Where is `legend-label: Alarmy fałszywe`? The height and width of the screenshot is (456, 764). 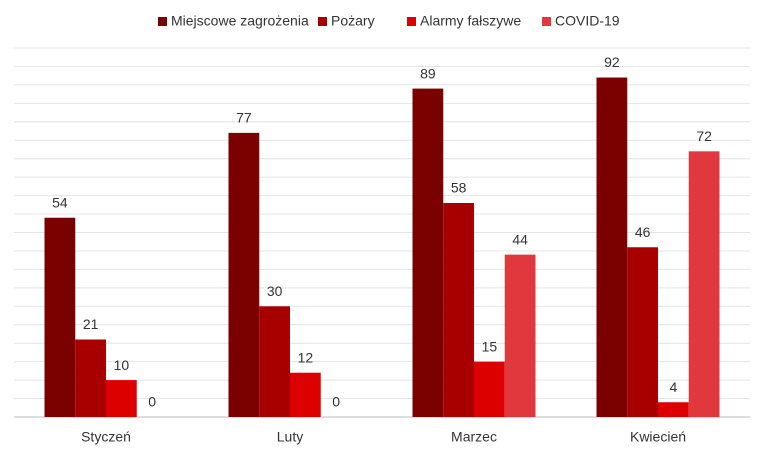 legend-label: Alarmy fałszywe is located at coordinates (470, 21).